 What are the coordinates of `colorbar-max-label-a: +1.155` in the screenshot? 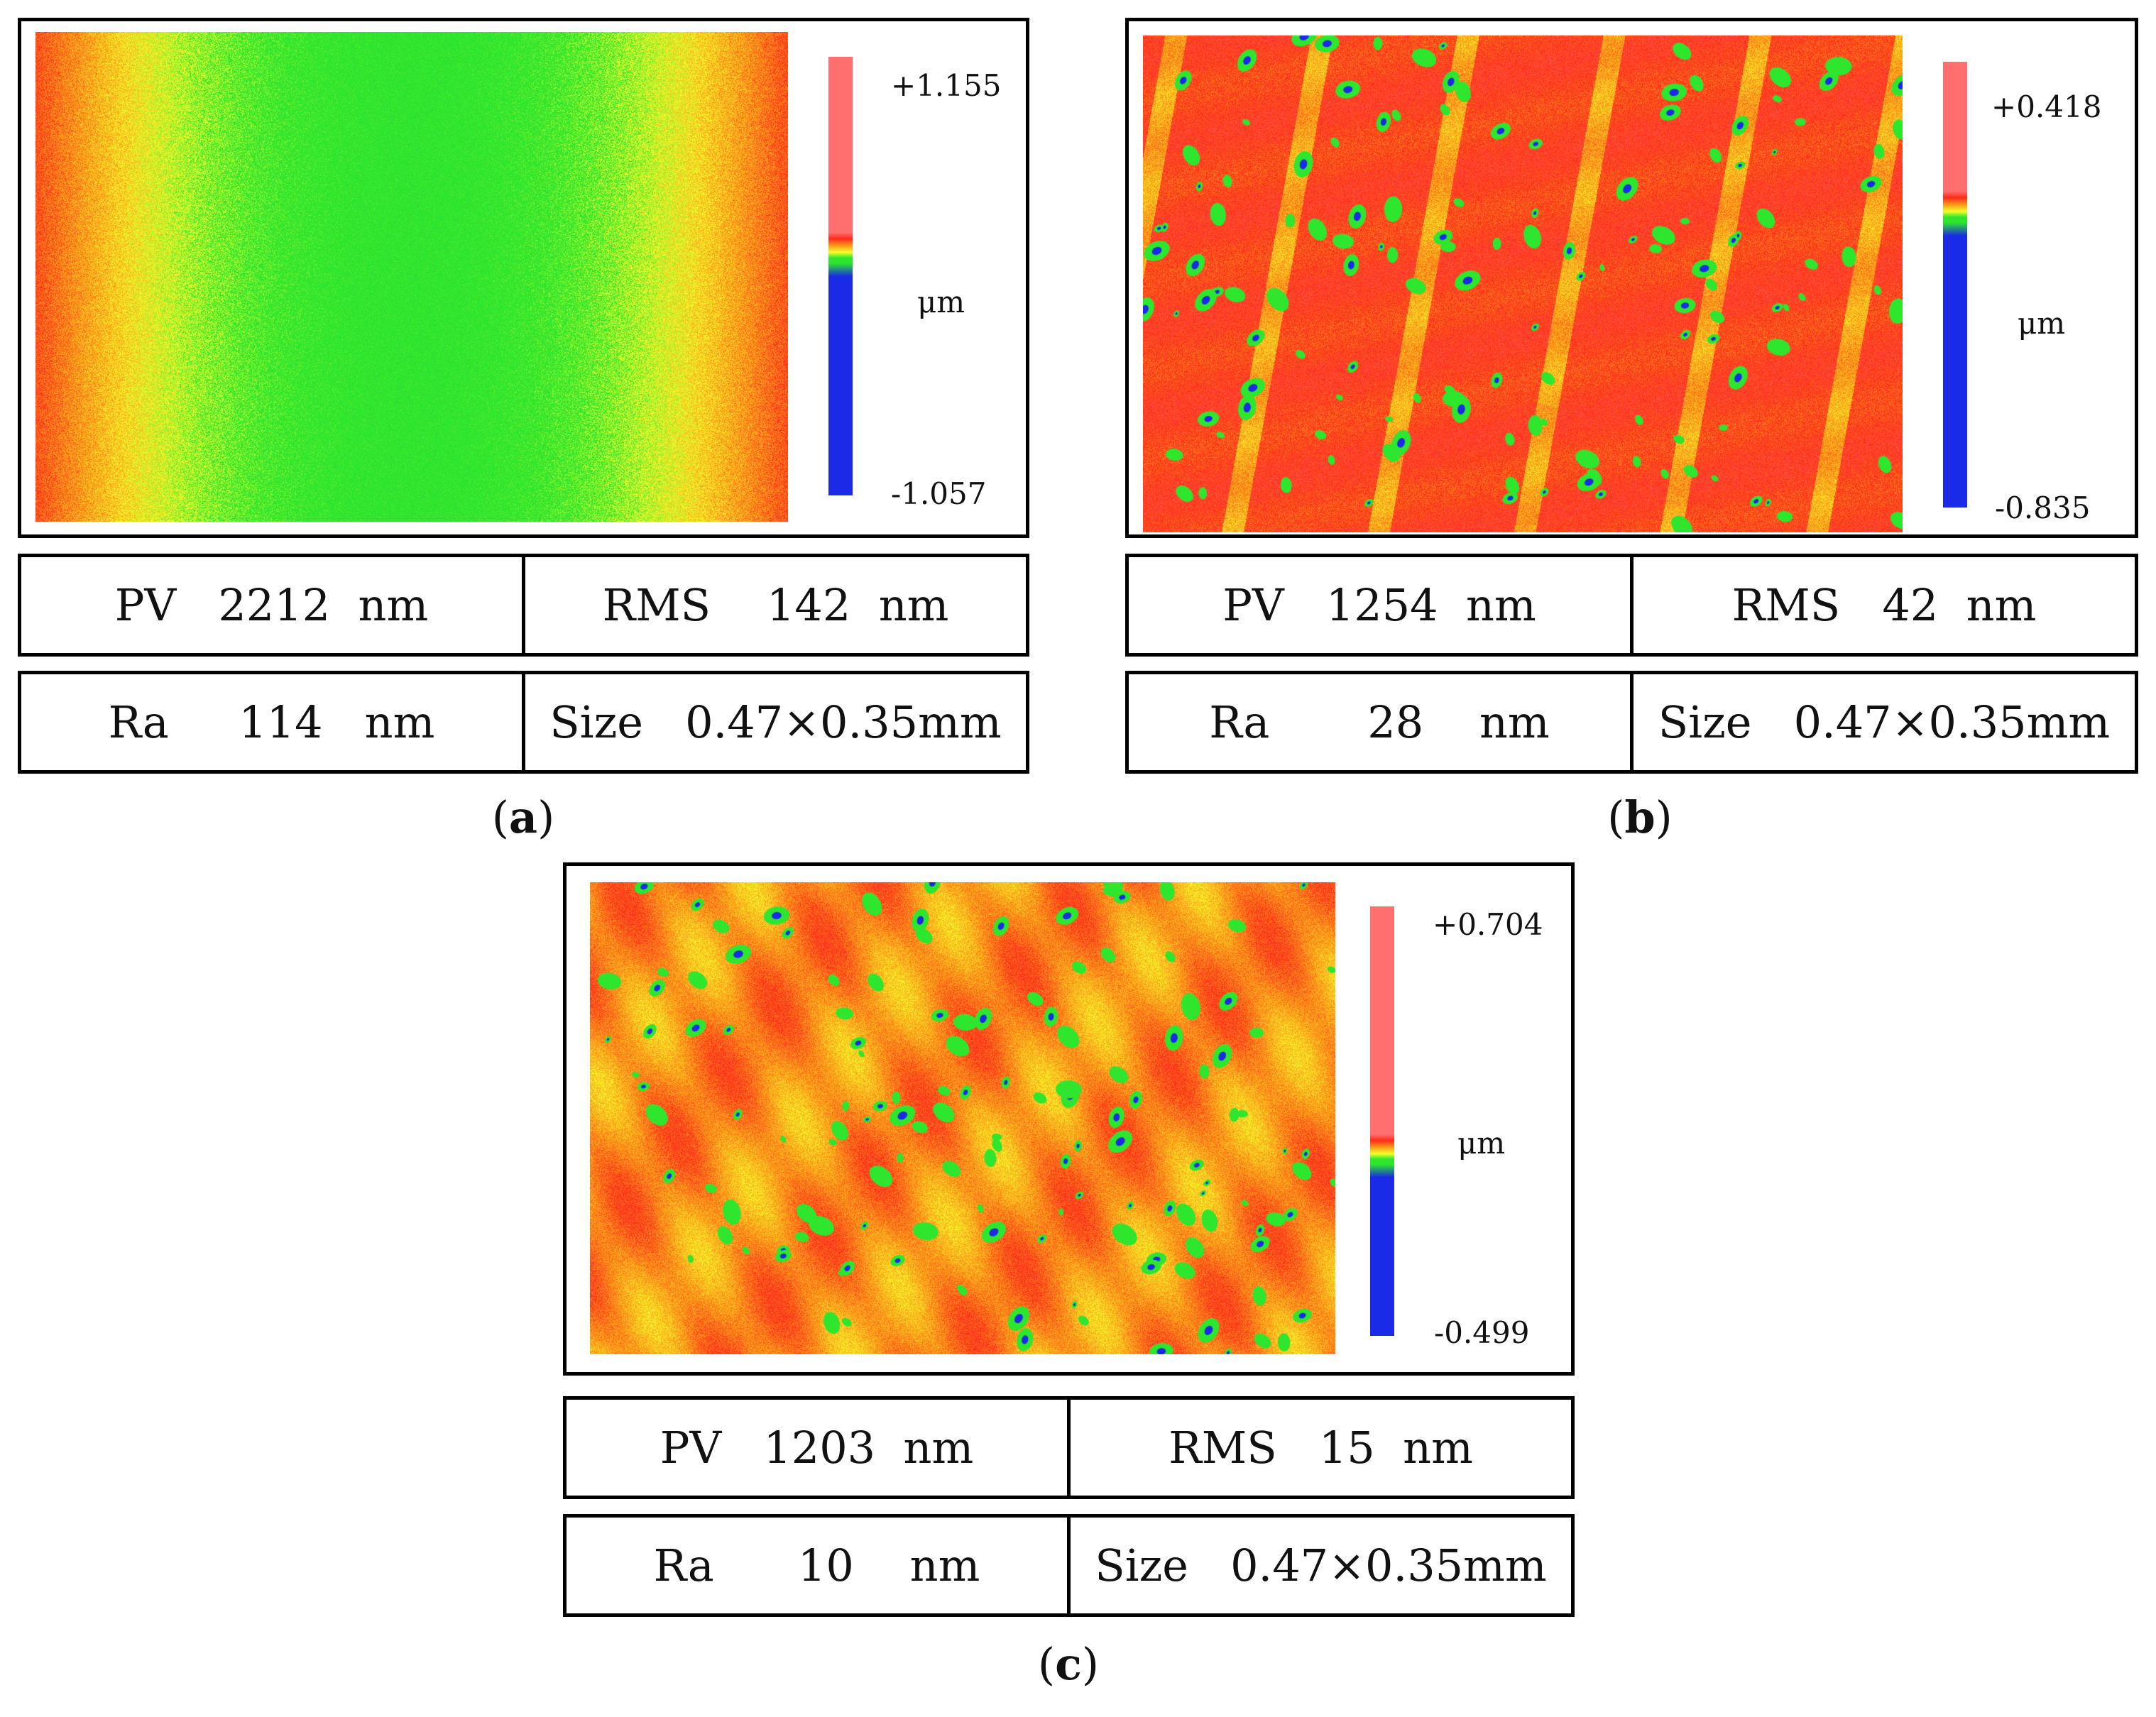 It's located at (946, 85).